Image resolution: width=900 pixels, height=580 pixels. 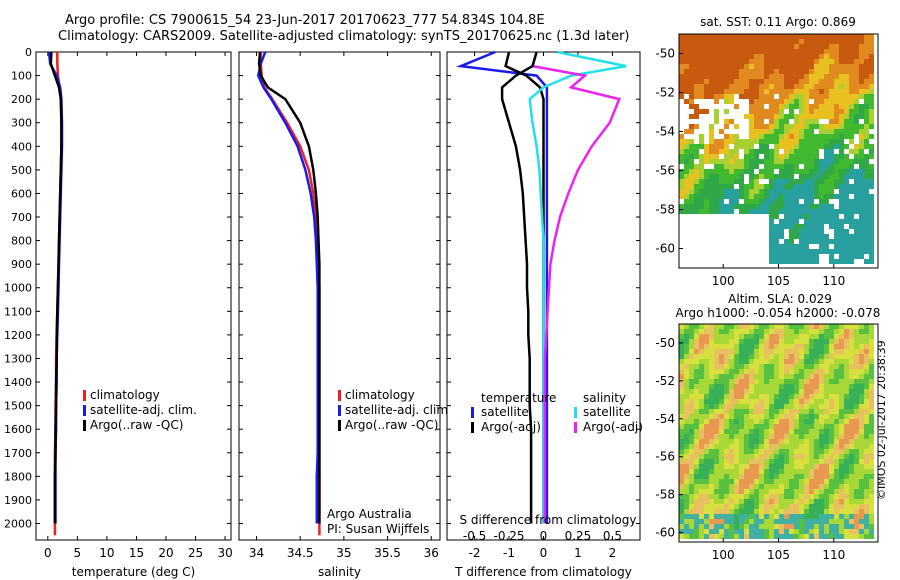 I want to click on depth-tick-label: 0, so click(x=28, y=52).